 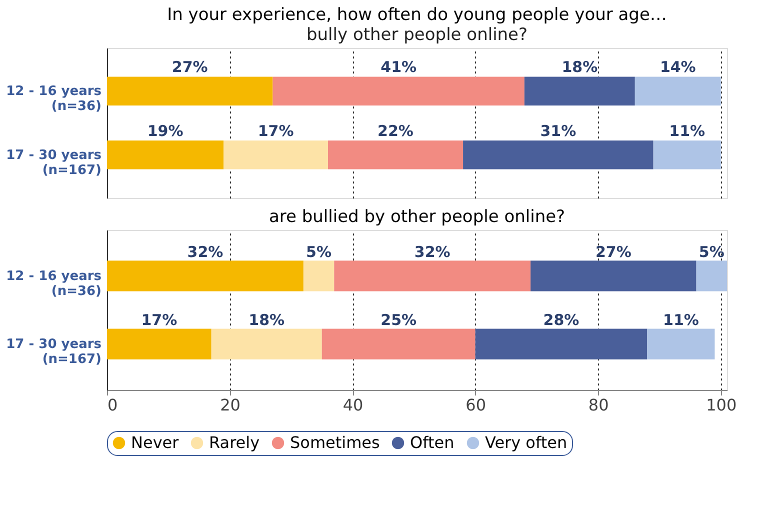 What do you see at coordinates (155, 442) in the screenshot?
I see `legend-label: Never` at bounding box center [155, 442].